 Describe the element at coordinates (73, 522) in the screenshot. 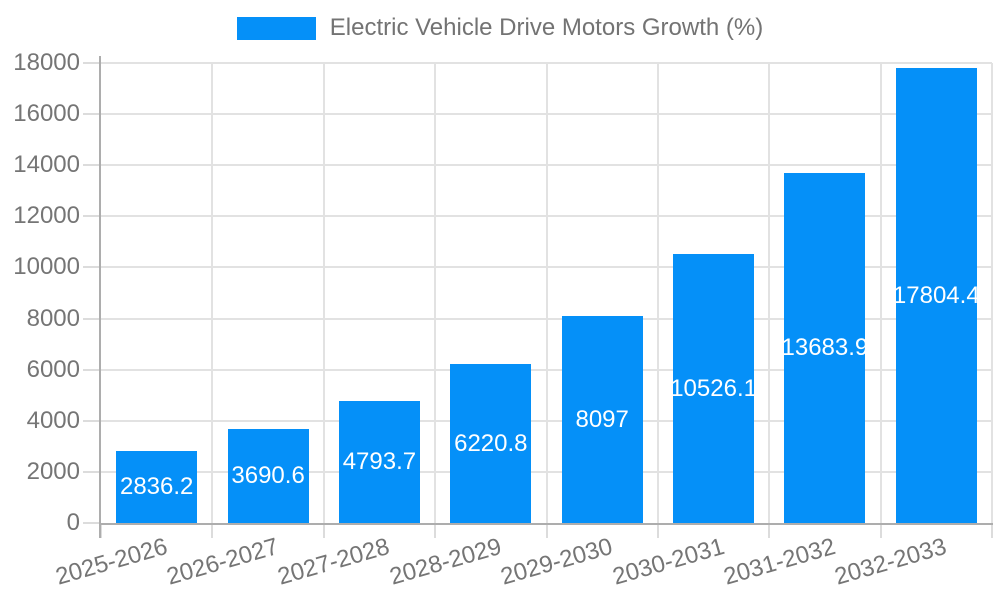

I see `y-axis-tick-label: 0` at that location.